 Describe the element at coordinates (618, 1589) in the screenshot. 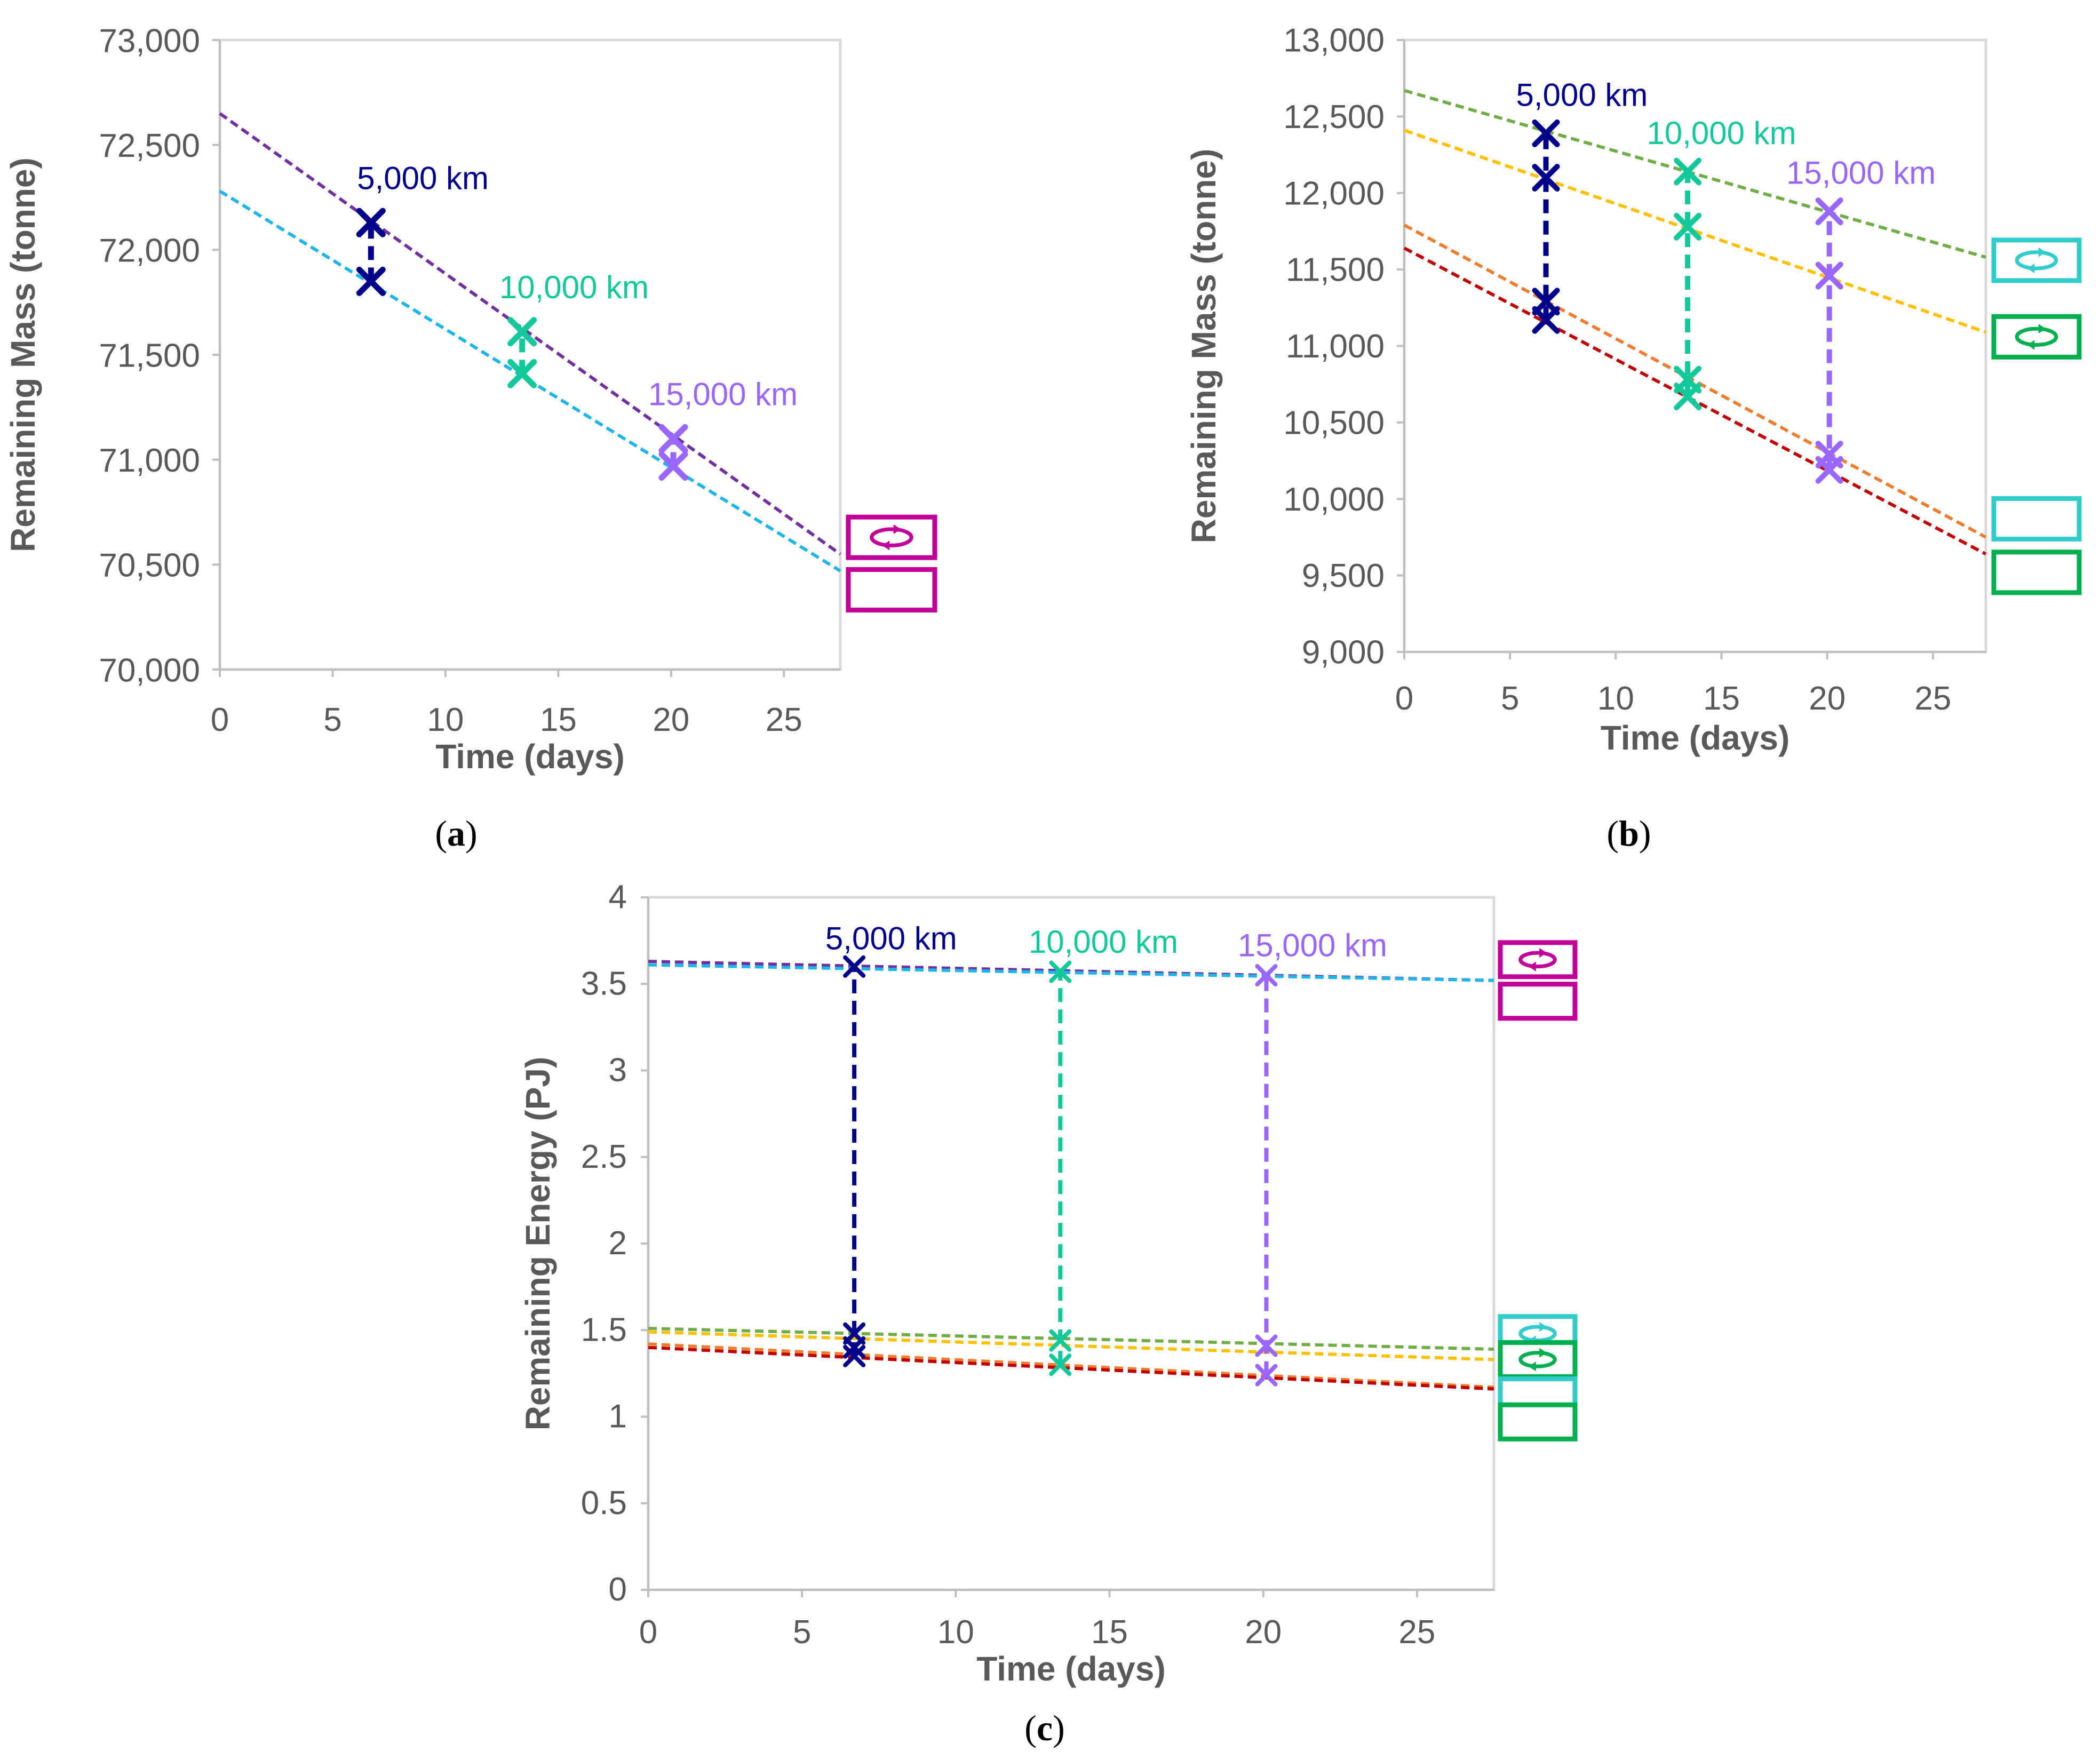

I see `y-tick-label: 0` at that location.